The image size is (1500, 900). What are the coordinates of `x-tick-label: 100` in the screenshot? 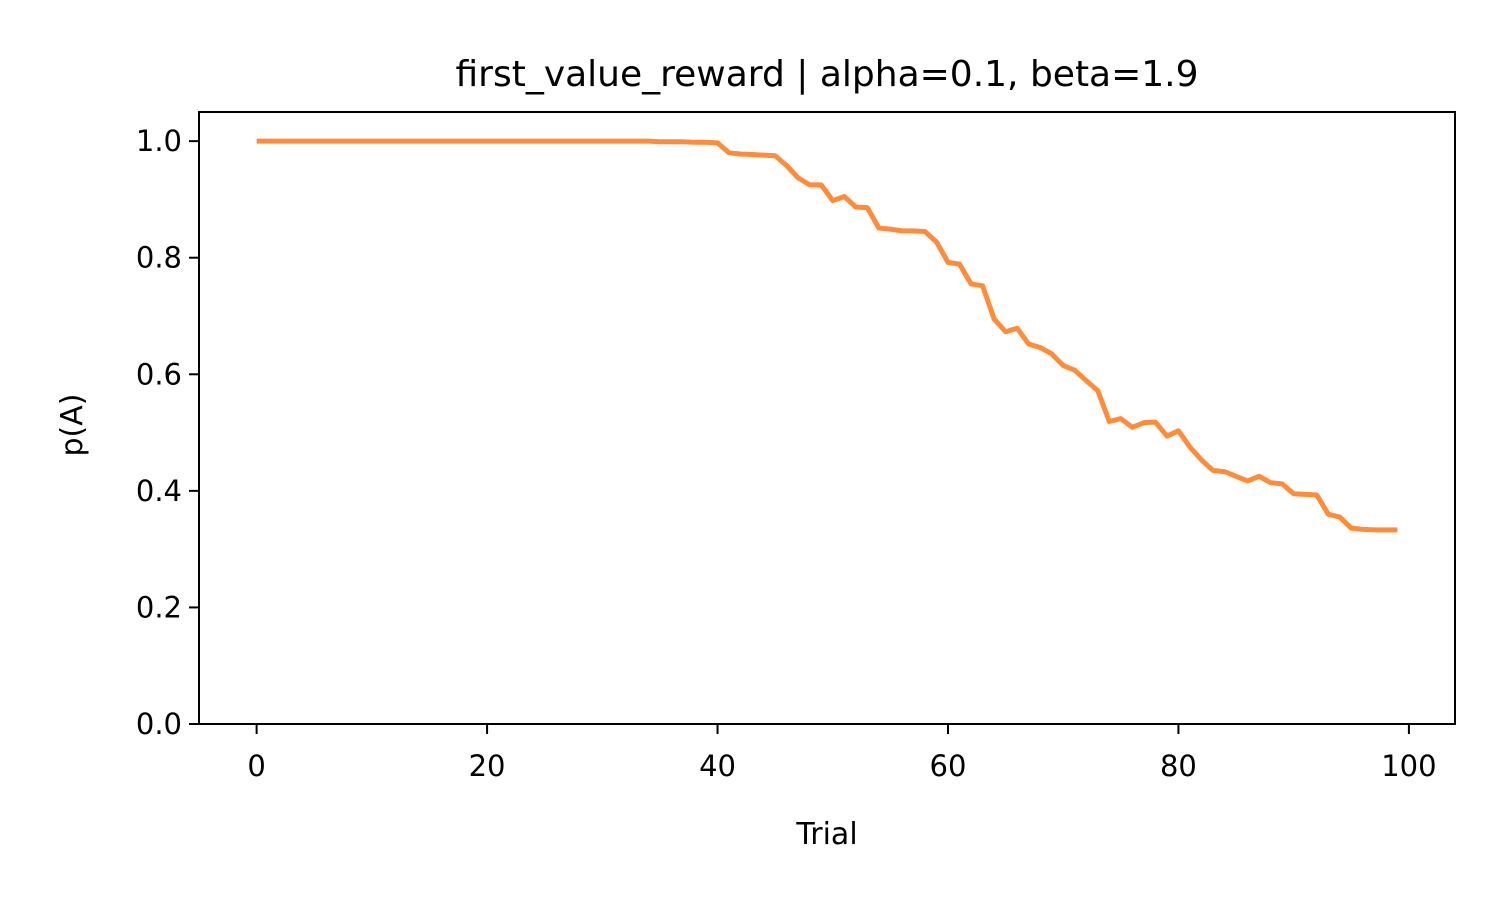 It's located at (1408, 766).